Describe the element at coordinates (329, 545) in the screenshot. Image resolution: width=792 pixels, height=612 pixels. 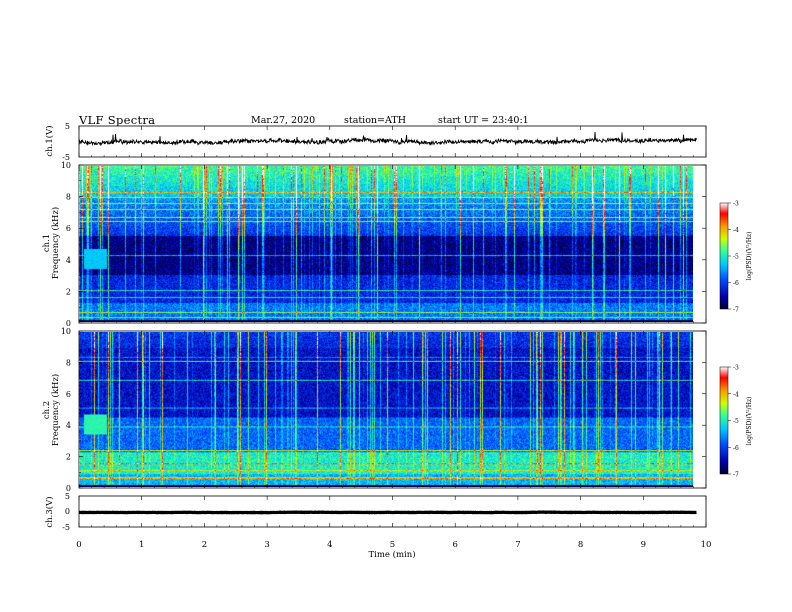
I see `time-tick-label: 4` at that location.